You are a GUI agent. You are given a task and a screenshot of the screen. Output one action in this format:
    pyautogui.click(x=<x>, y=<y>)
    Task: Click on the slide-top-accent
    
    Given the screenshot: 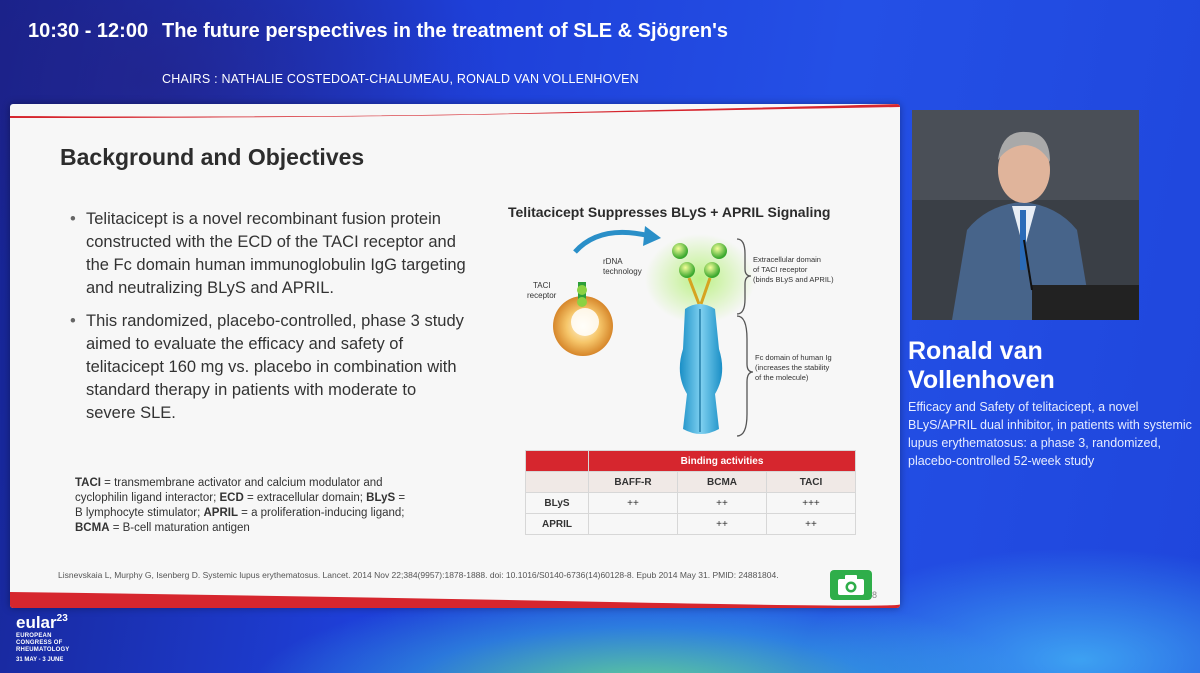 What is the action you would take?
    pyautogui.click(x=455, y=111)
    